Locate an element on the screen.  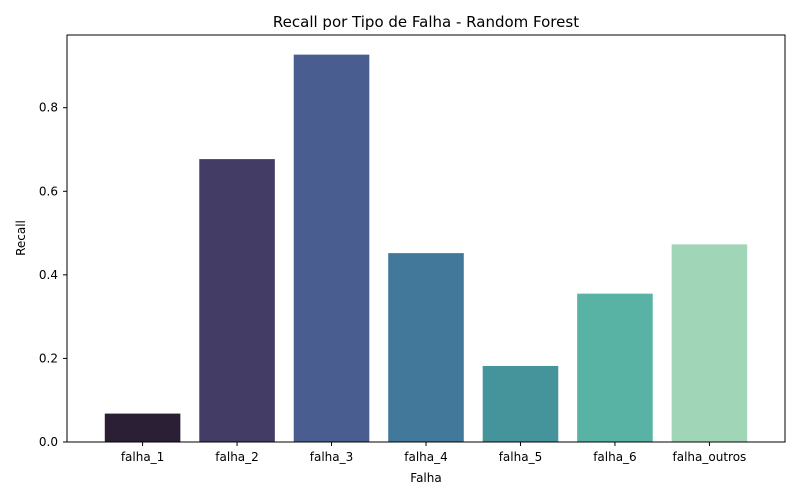
x-tick-label: falha_4 is located at coordinates (426, 457).